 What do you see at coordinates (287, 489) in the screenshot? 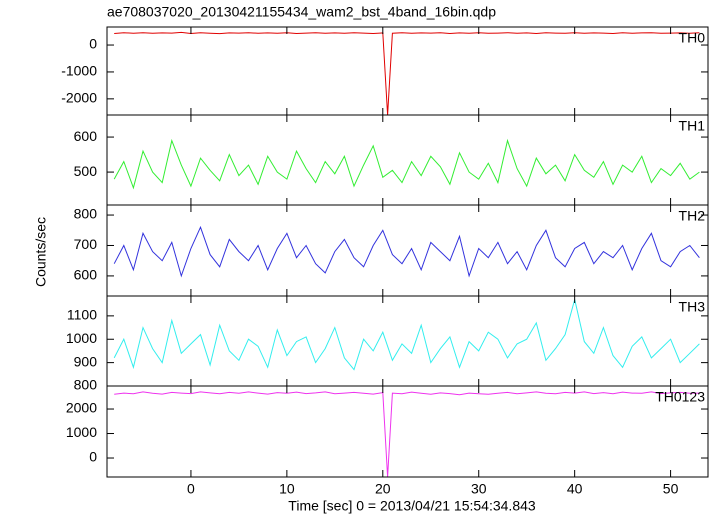
I see `x-tick-label: 10` at bounding box center [287, 489].